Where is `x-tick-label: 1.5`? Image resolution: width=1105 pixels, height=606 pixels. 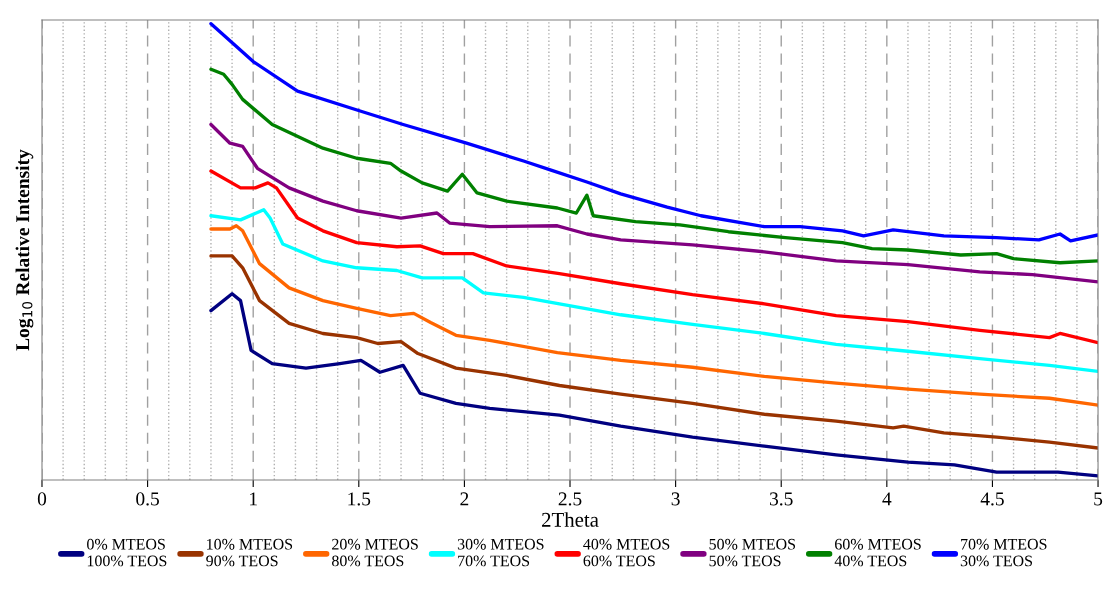 x-tick-label: 1.5 is located at coordinates (359, 499).